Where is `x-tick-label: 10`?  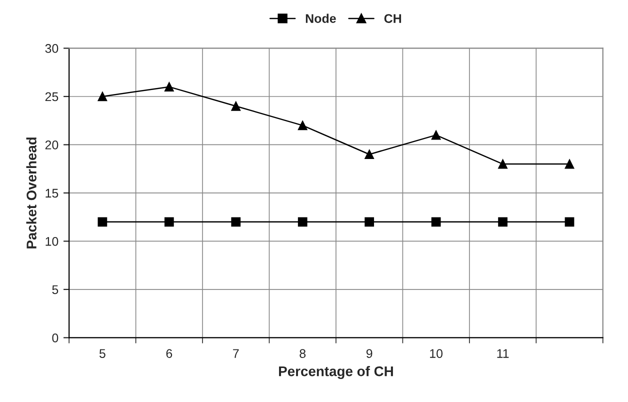
x-tick-label: 10 is located at coordinates (436, 353).